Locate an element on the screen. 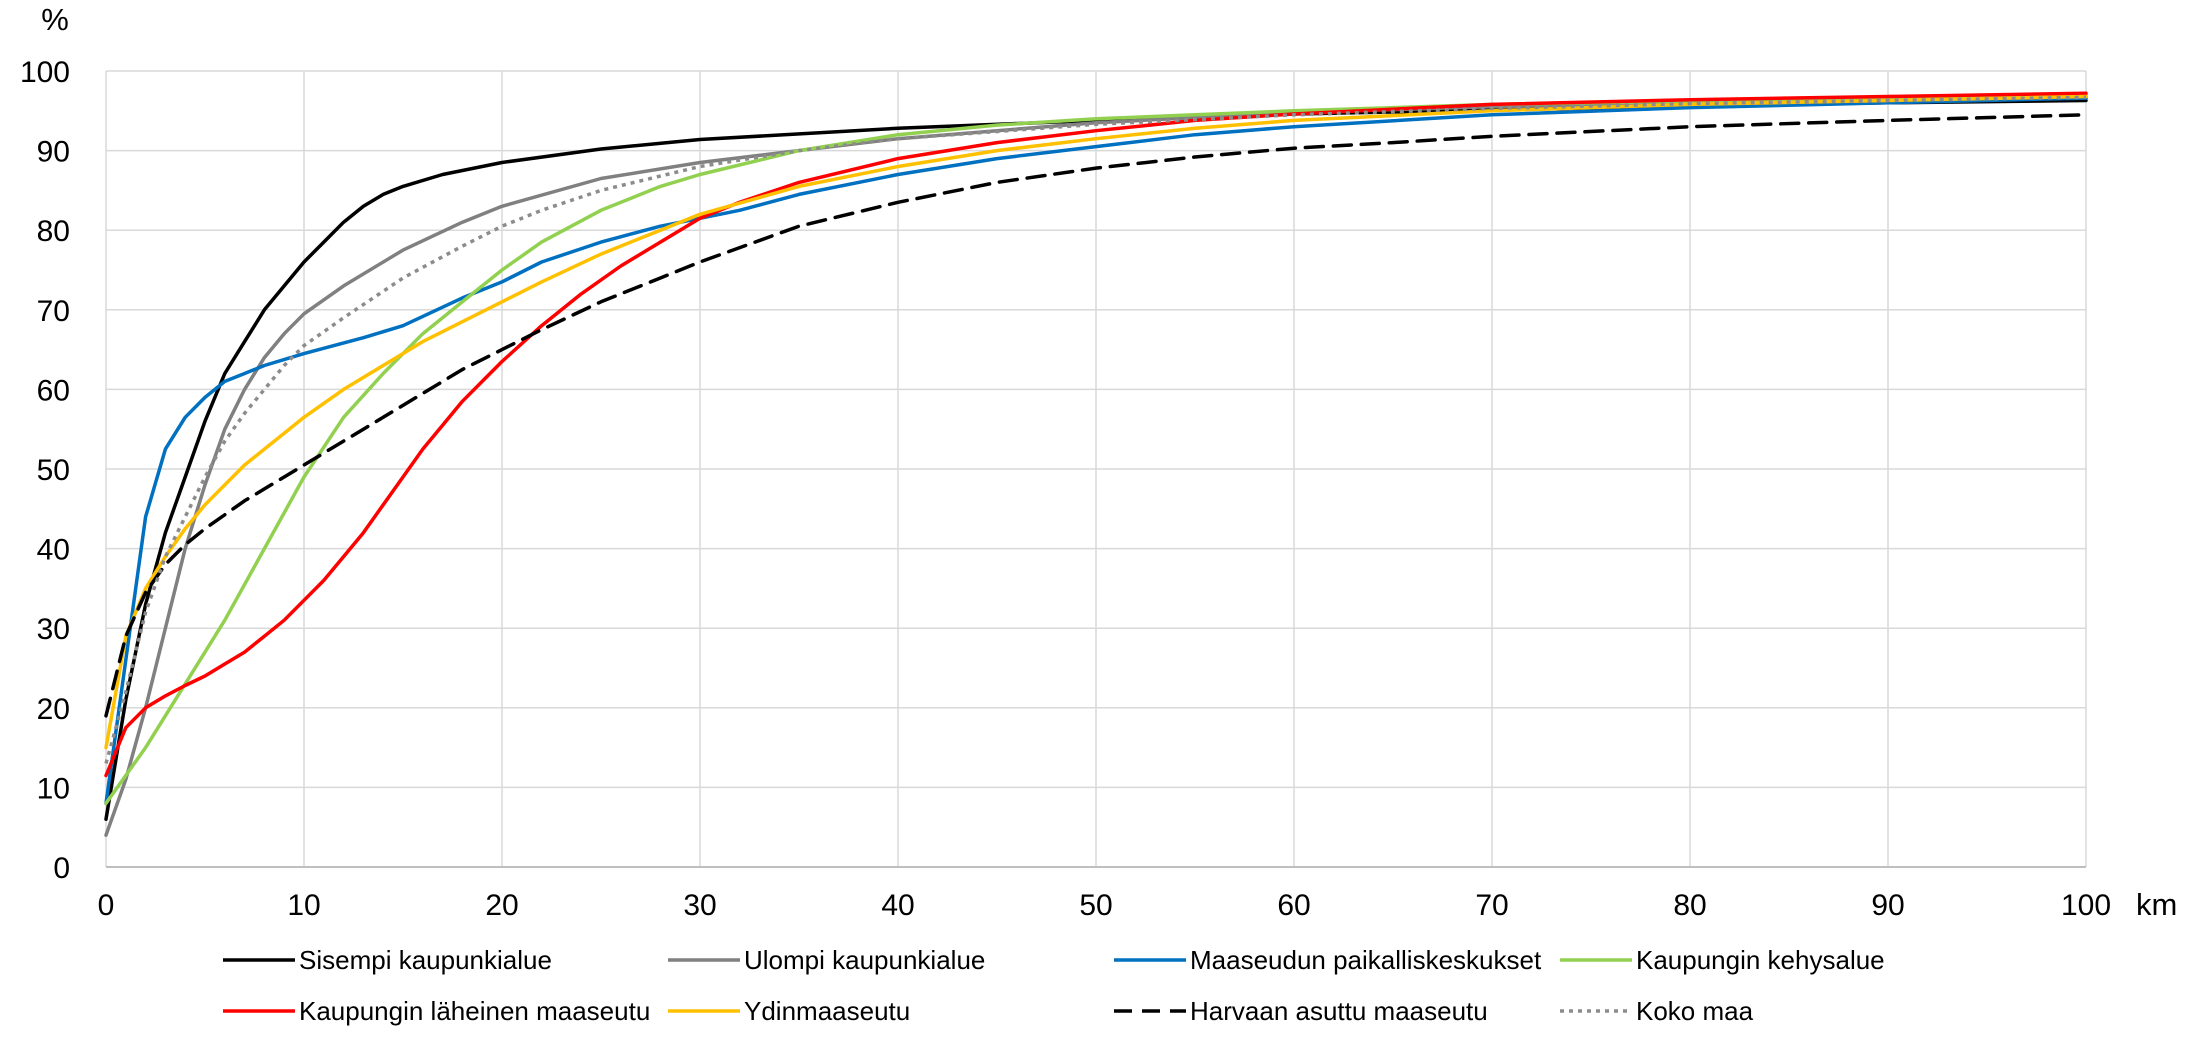 The width and height of the screenshot is (2193, 1038). y-tick-label: 70 is located at coordinates (53, 311).